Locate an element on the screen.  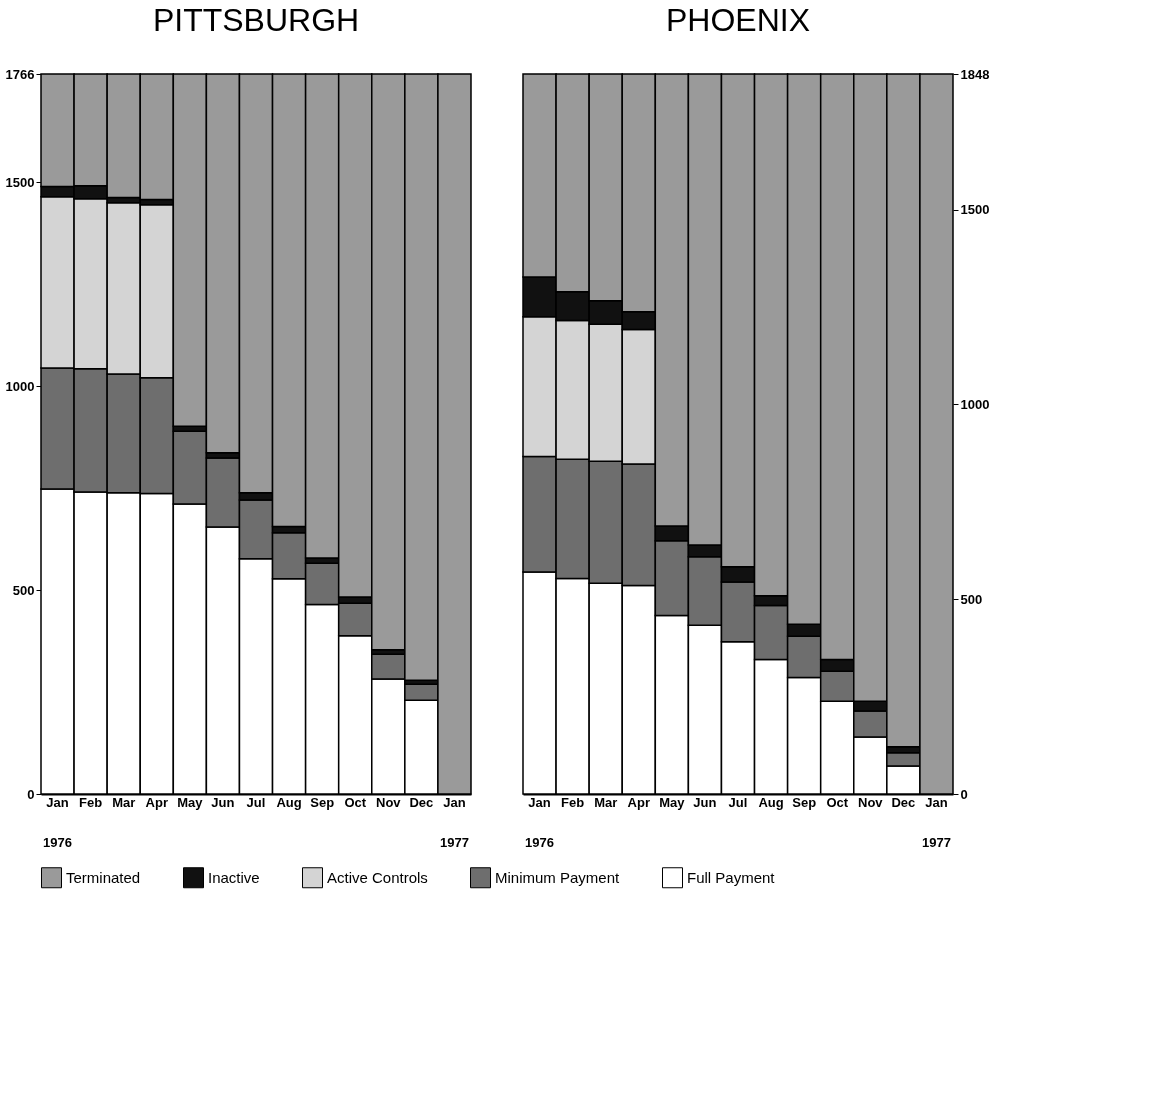
chart-title: PHOENIX is located at coordinates (738, 20).